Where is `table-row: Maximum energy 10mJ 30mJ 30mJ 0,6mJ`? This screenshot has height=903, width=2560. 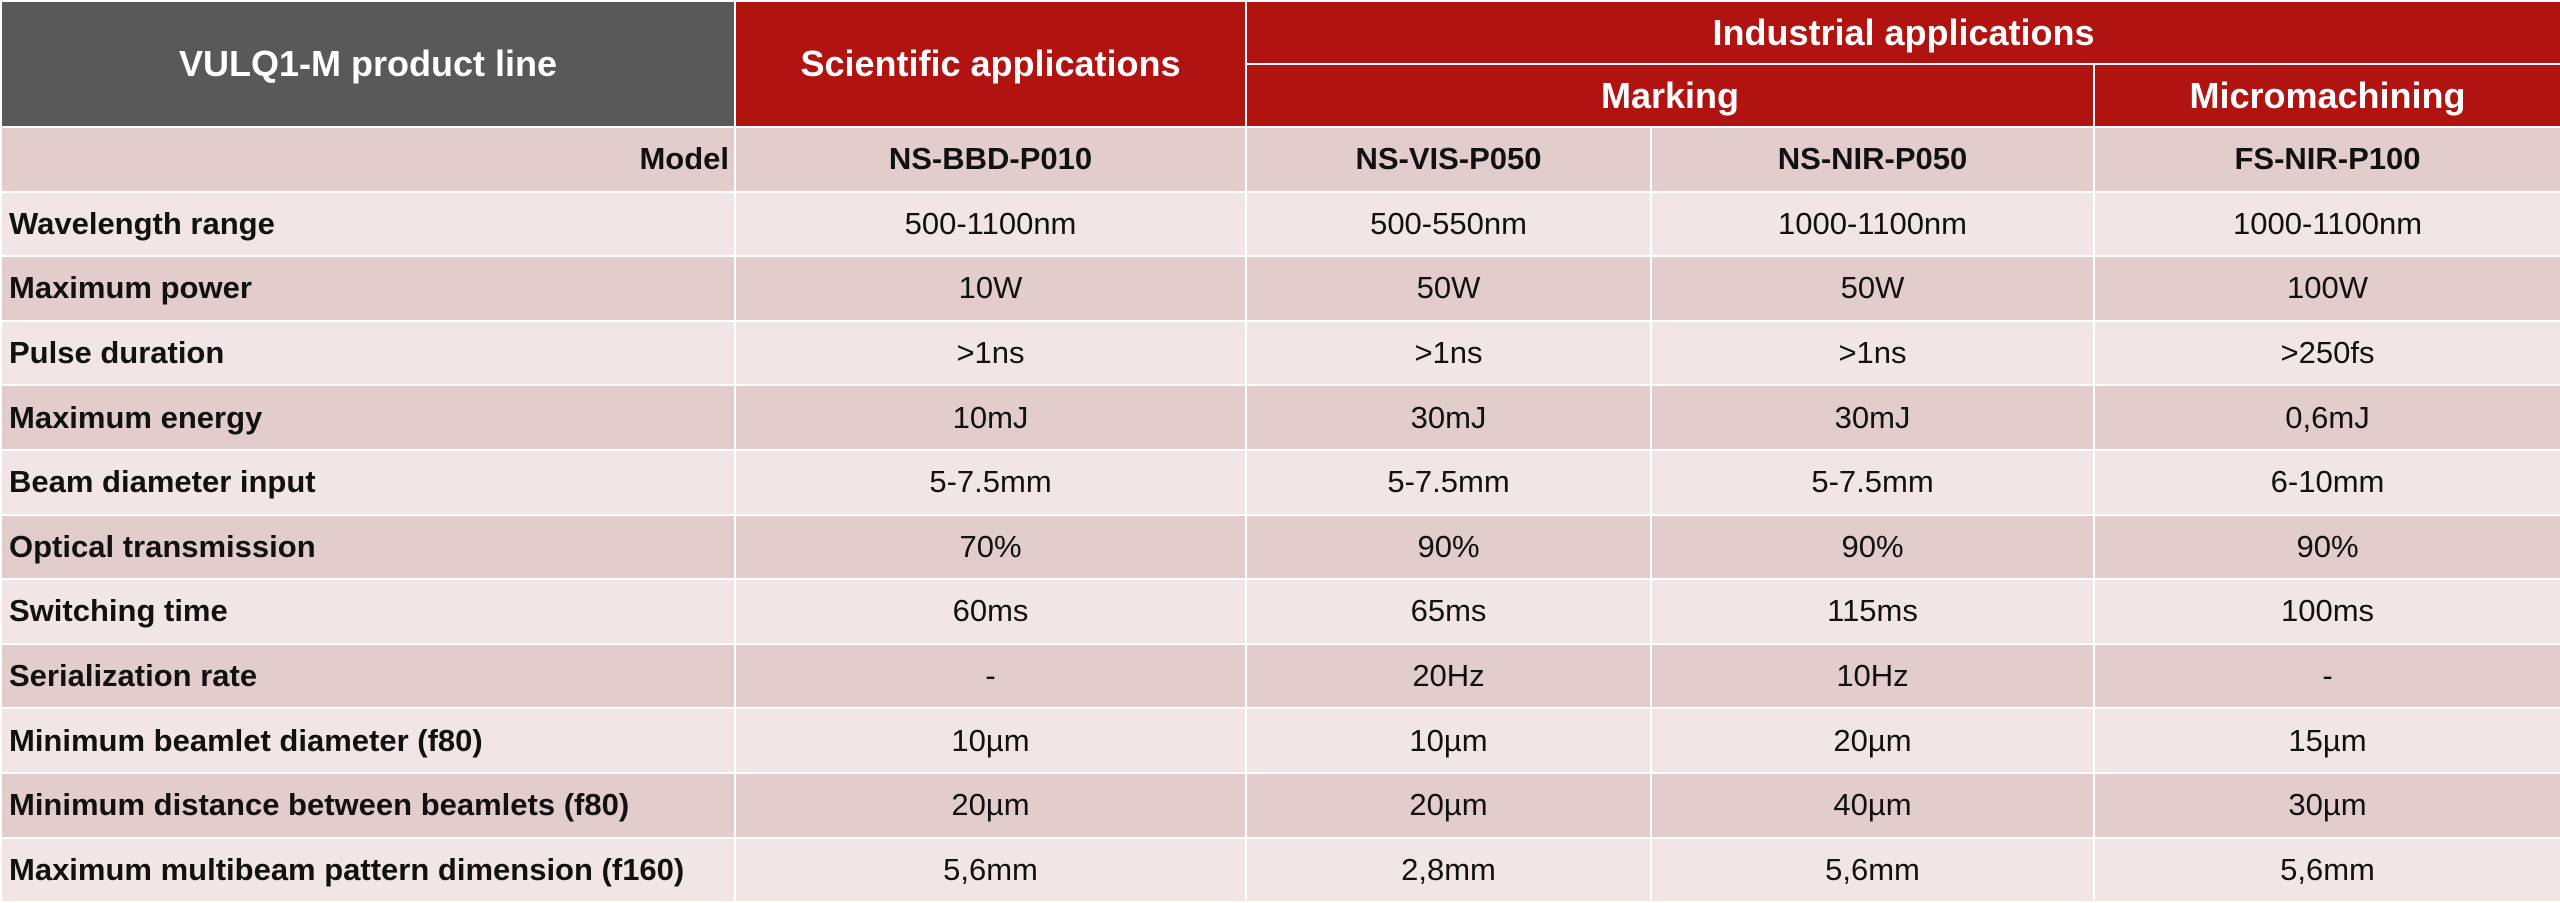
table-row: Maximum energy 10mJ 30mJ 30mJ 0,6mJ is located at coordinates (1280, 417).